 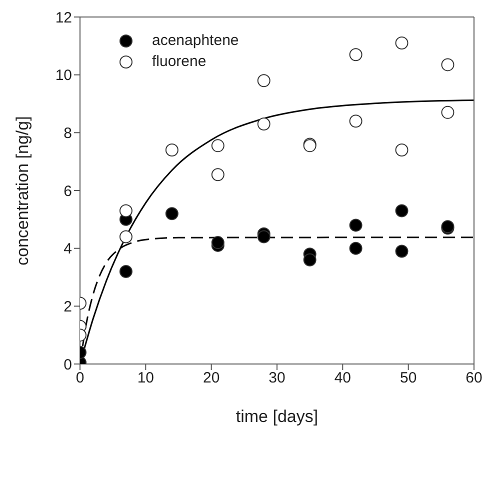 I want to click on y-tick-label: 12, so click(x=63, y=17).